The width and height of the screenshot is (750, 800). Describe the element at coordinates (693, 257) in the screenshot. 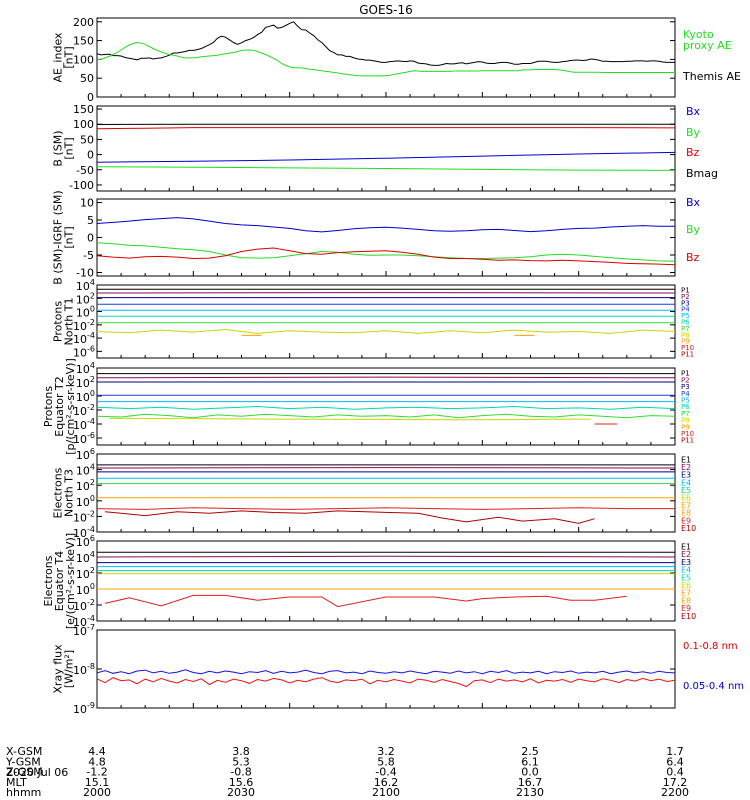

I see `legend-item: Bz` at that location.